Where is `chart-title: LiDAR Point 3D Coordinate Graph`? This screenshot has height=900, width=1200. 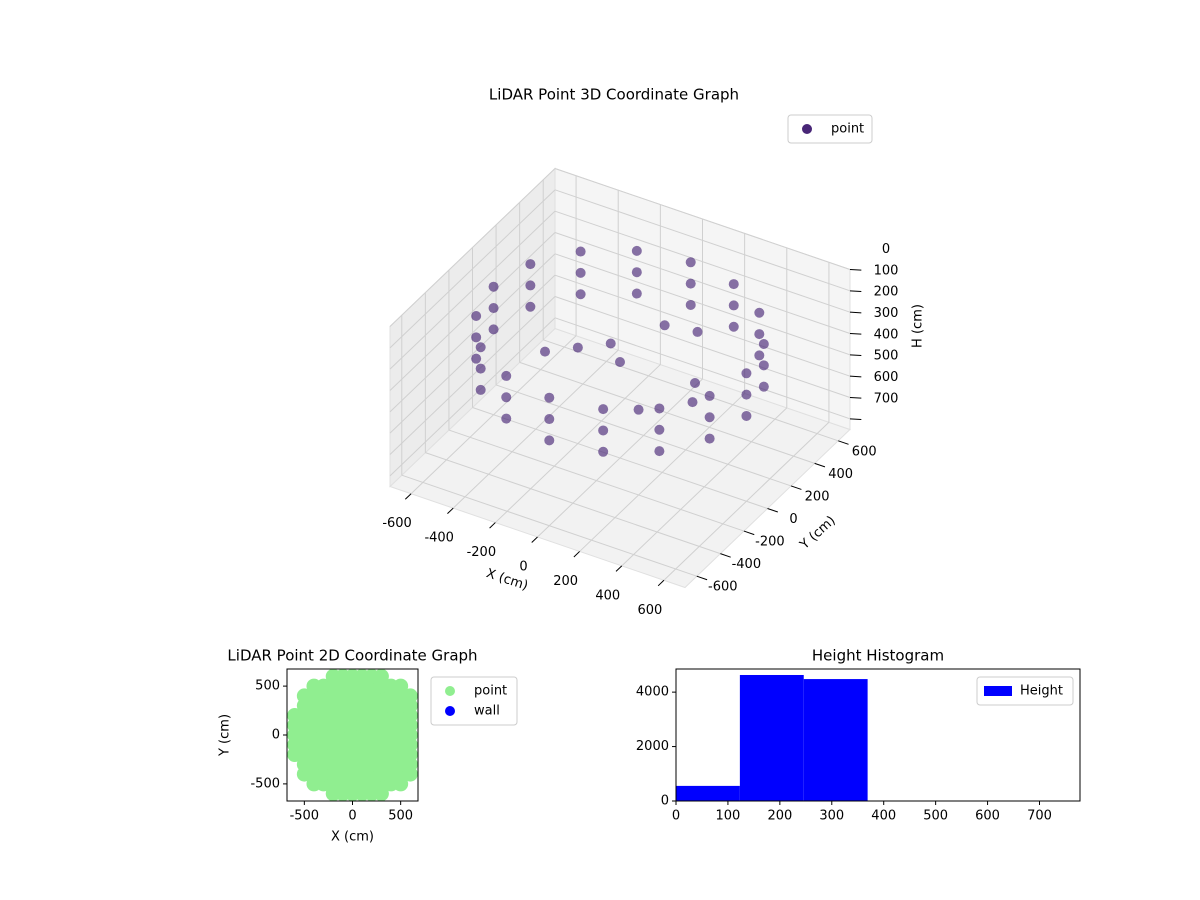
chart-title: LiDAR Point 3D Coordinate Graph is located at coordinates (614, 95).